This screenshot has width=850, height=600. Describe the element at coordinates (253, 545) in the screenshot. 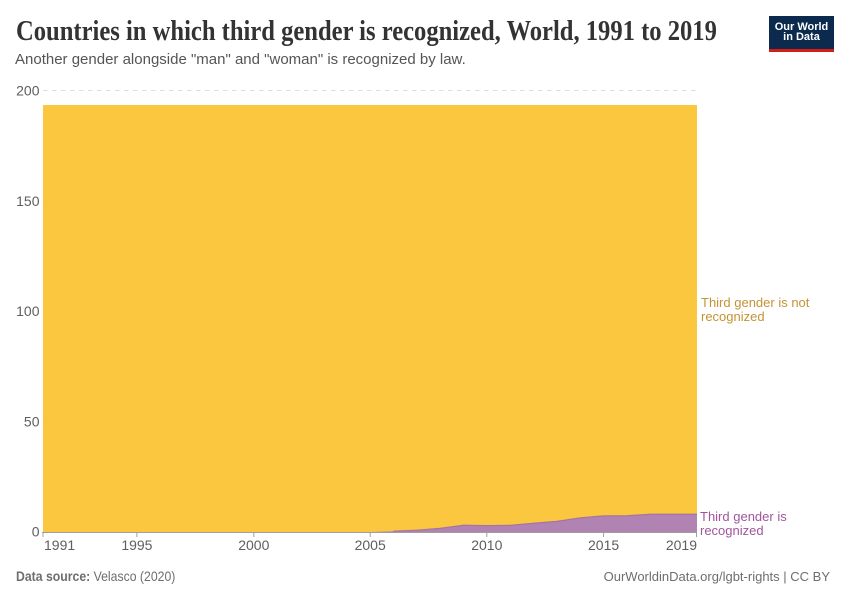

I see `svg-text: 2000` at that location.